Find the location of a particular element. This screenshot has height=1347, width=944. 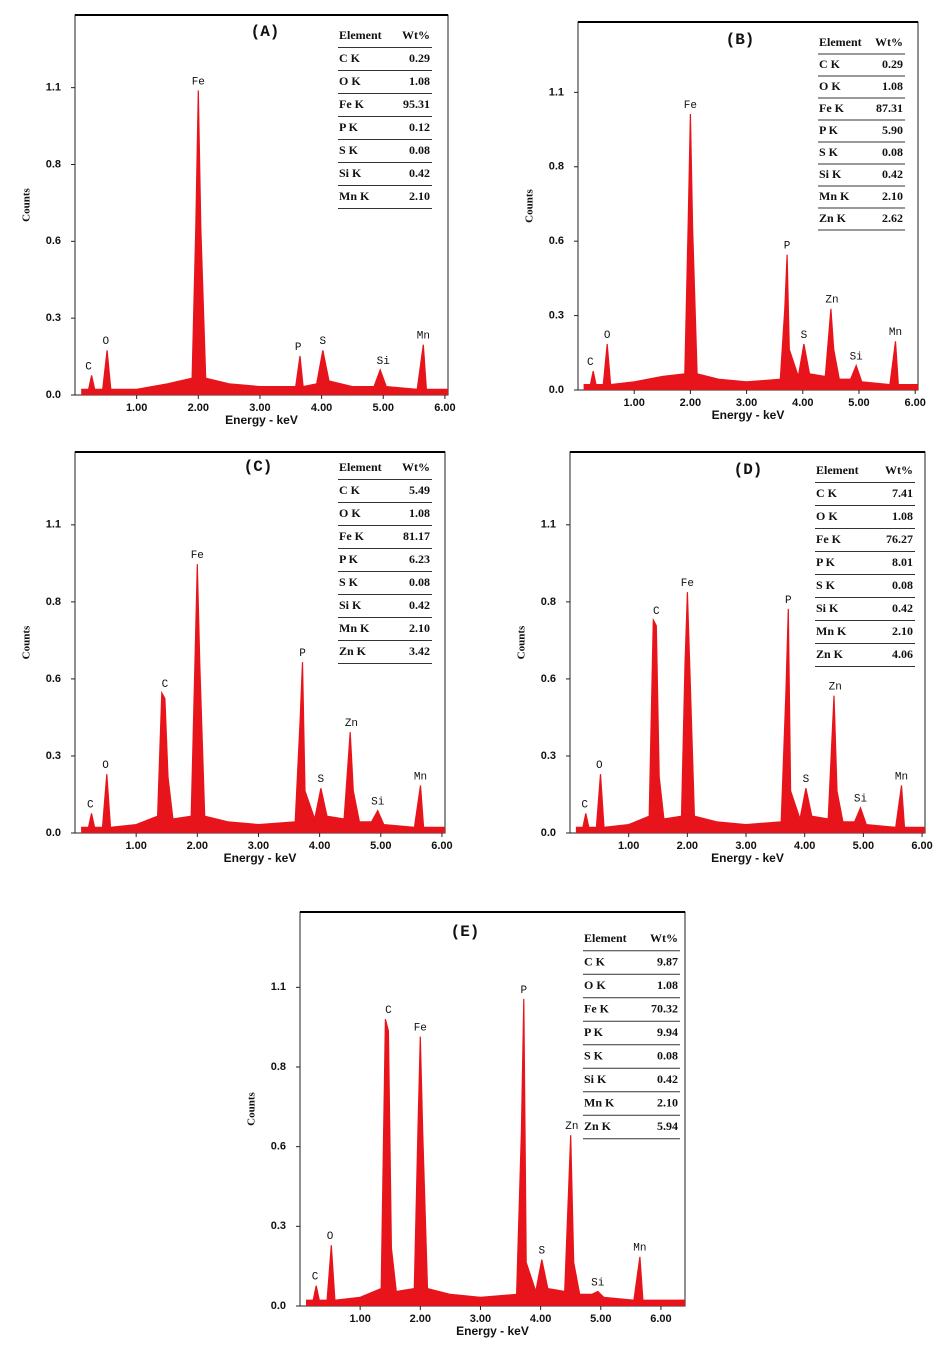

spectrum-line is located at coordinates (263, 696).